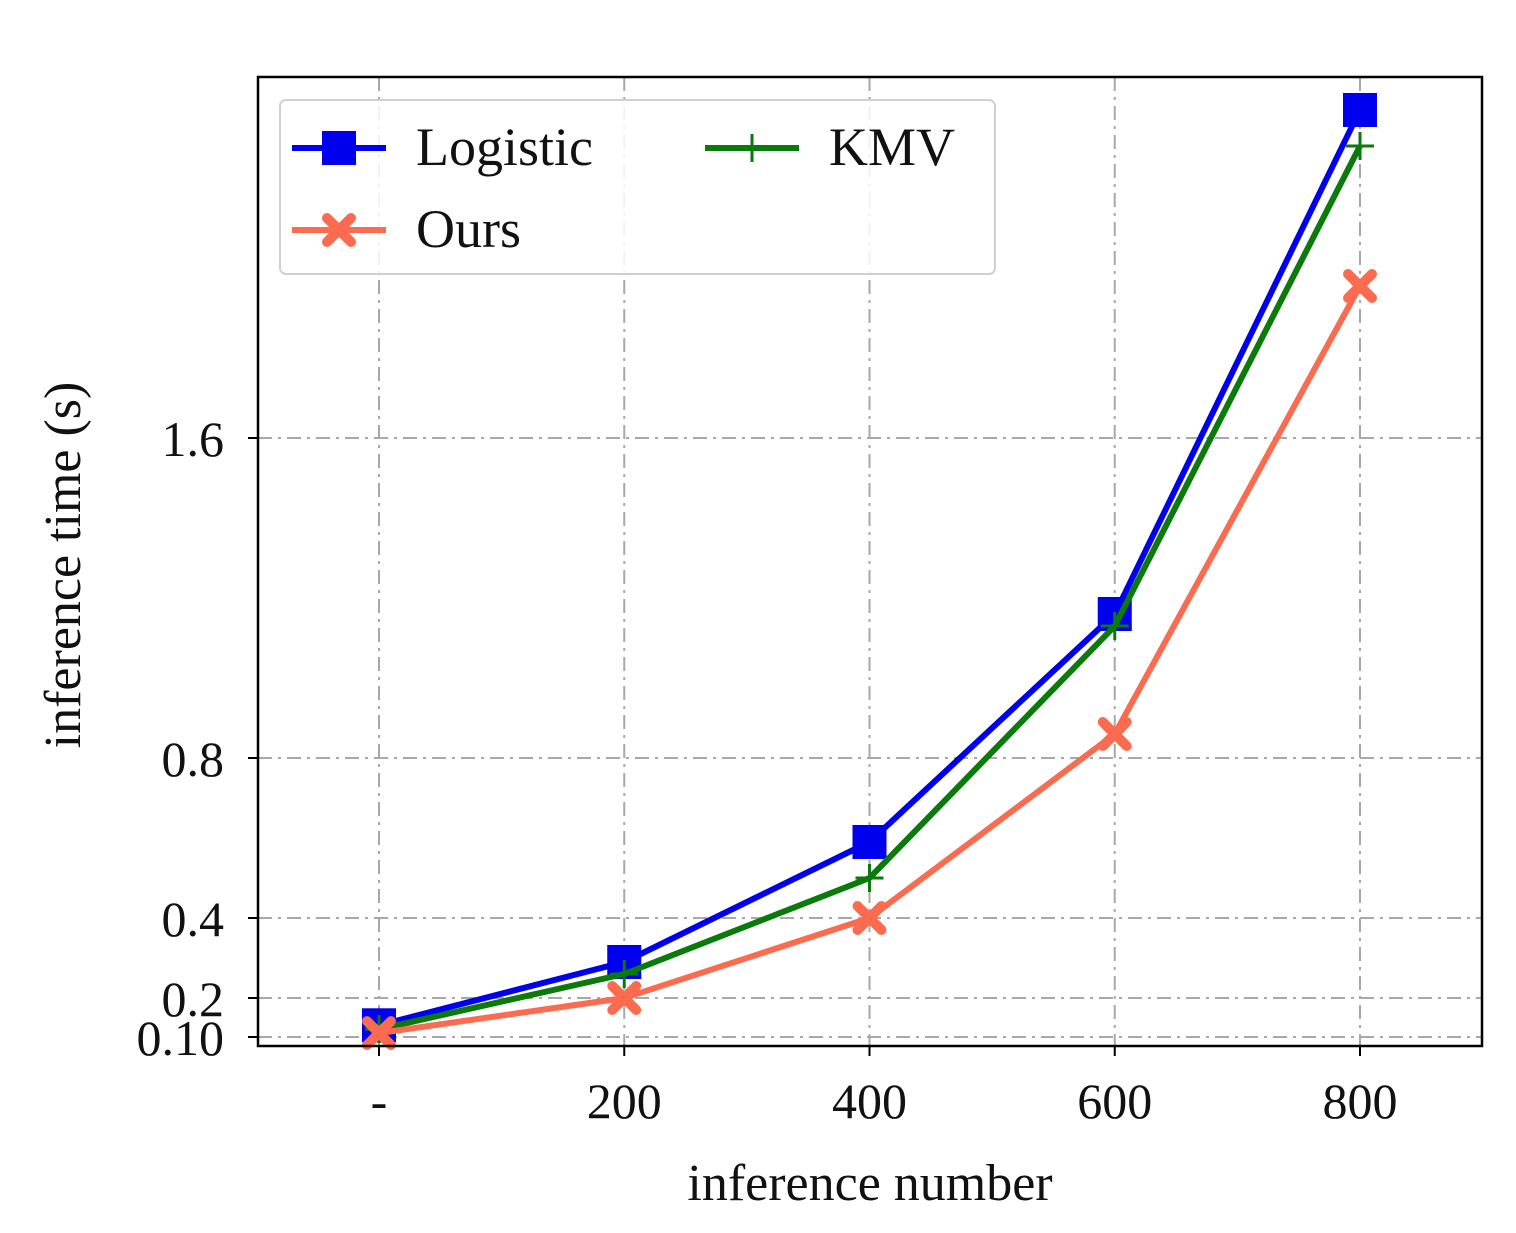 The width and height of the screenshot is (1516, 1233). I want to click on legend-label-logistic: Logistic, so click(504, 147).